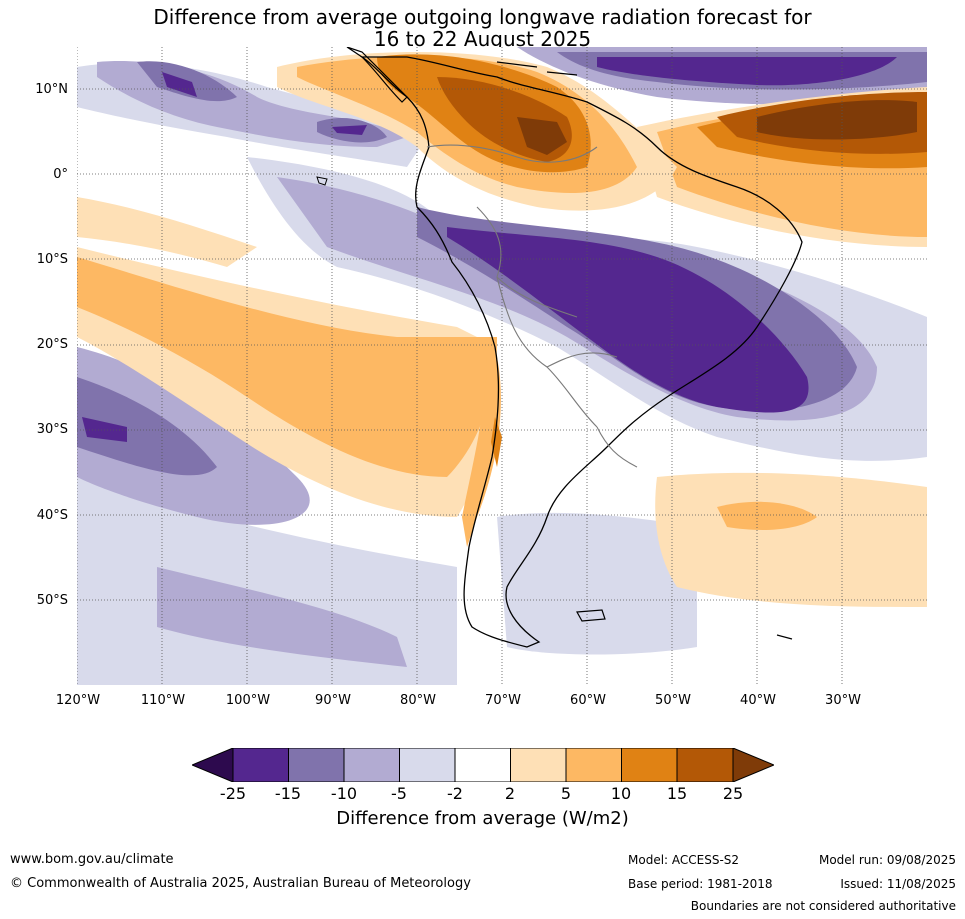 The height and width of the screenshot is (919, 965). What do you see at coordinates (344, 793) in the screenshot?
I see `colorbar-tick-label: -10` at bounding box center [344, 793].